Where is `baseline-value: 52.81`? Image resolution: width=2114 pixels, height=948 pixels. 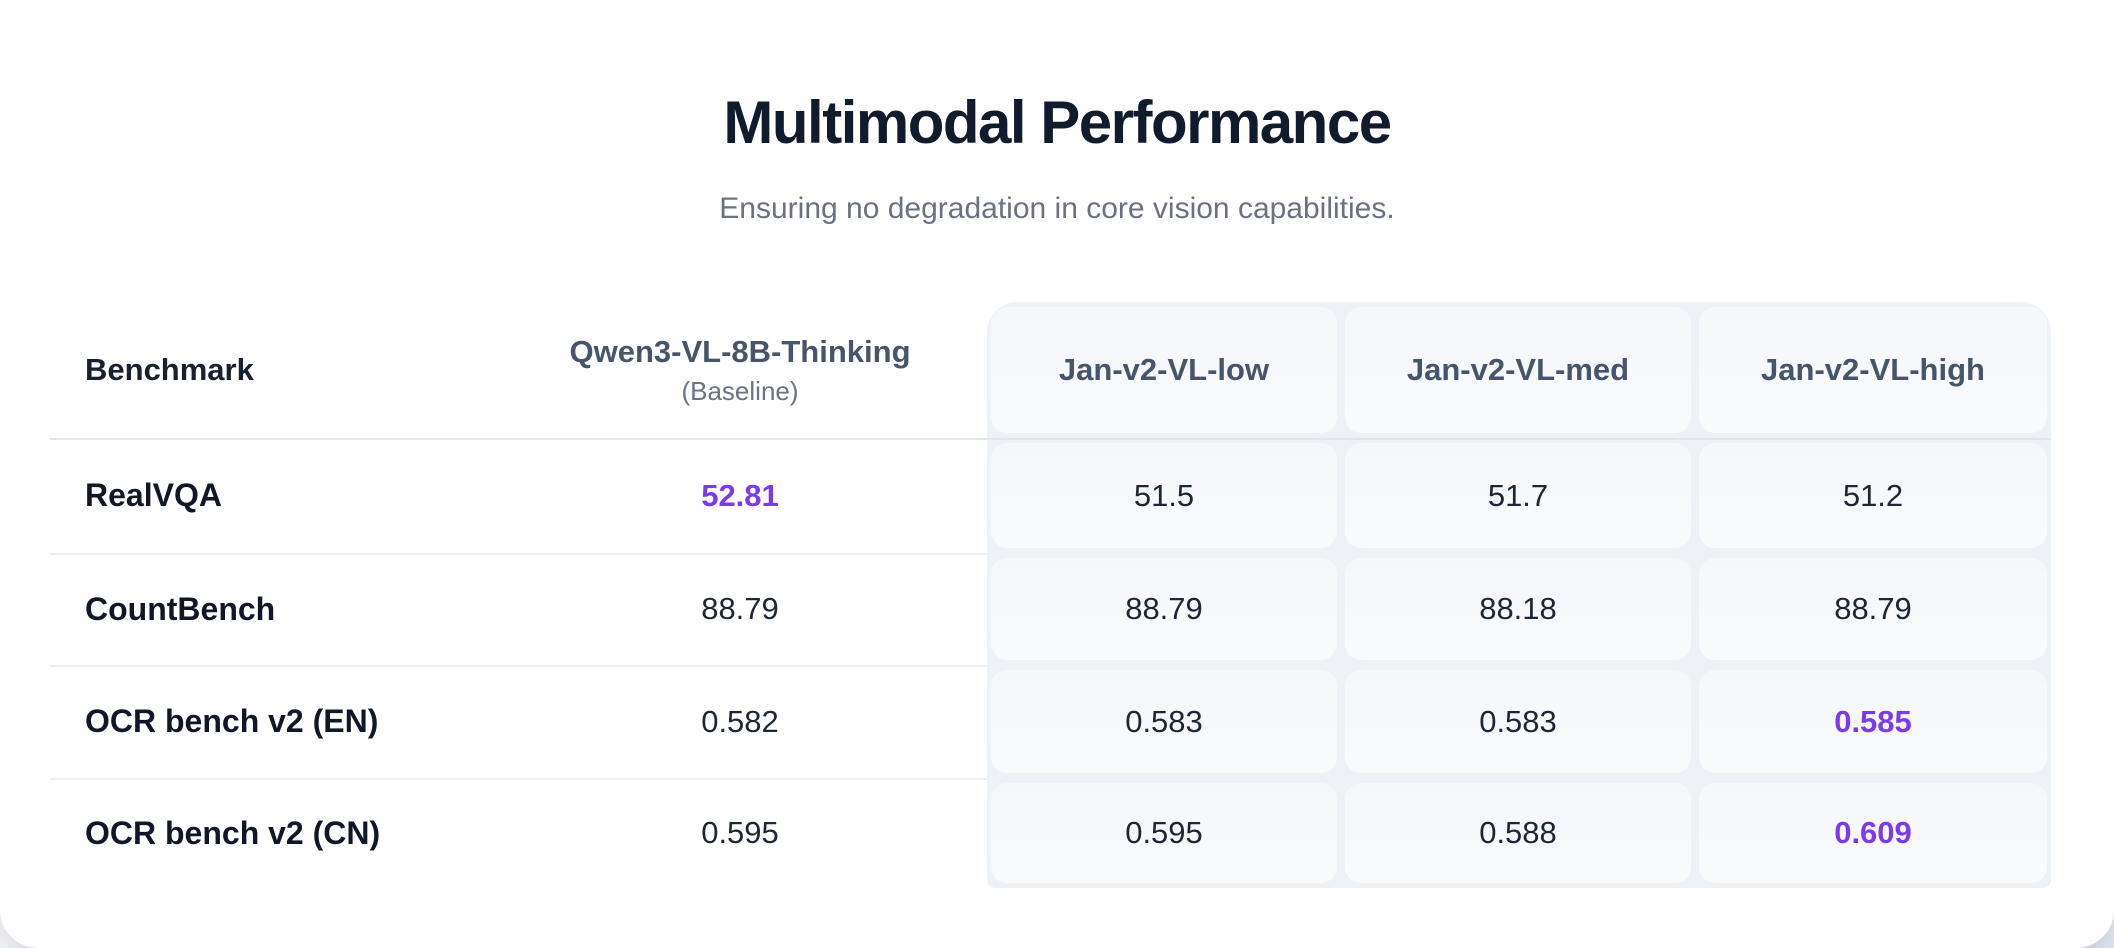
baseline-value: 52.81 is located at coordinates (740, 495).